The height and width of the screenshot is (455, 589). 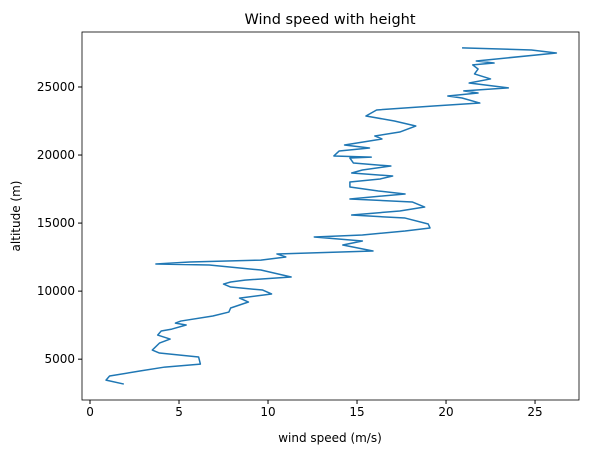 I want to click on chart-title: Wind speed with height, so click(x=329, y=20).